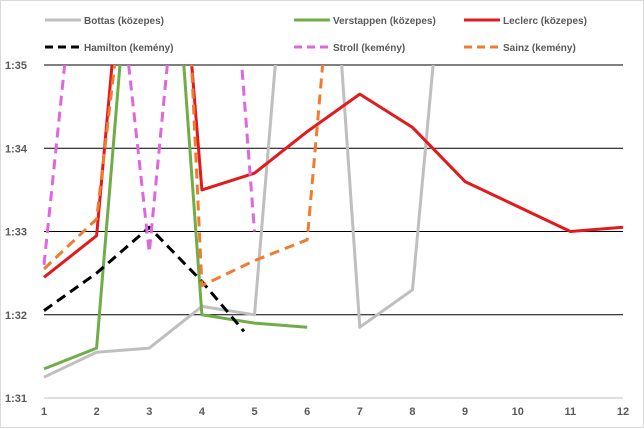 The width and height of the screenshot is (644, 429). What do you see at coordinates (545, 21) in the screenshot?
I see `legend-label: Leclerc (közepes)` at bounding box center [545, 21].